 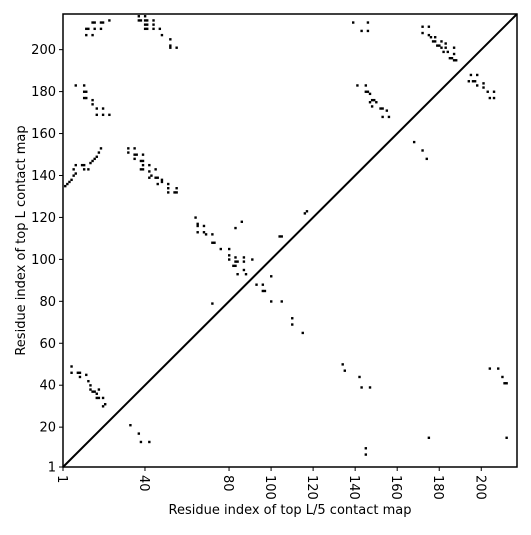 I want to click on x-tick-label: 180, so click(x=437, y=487).